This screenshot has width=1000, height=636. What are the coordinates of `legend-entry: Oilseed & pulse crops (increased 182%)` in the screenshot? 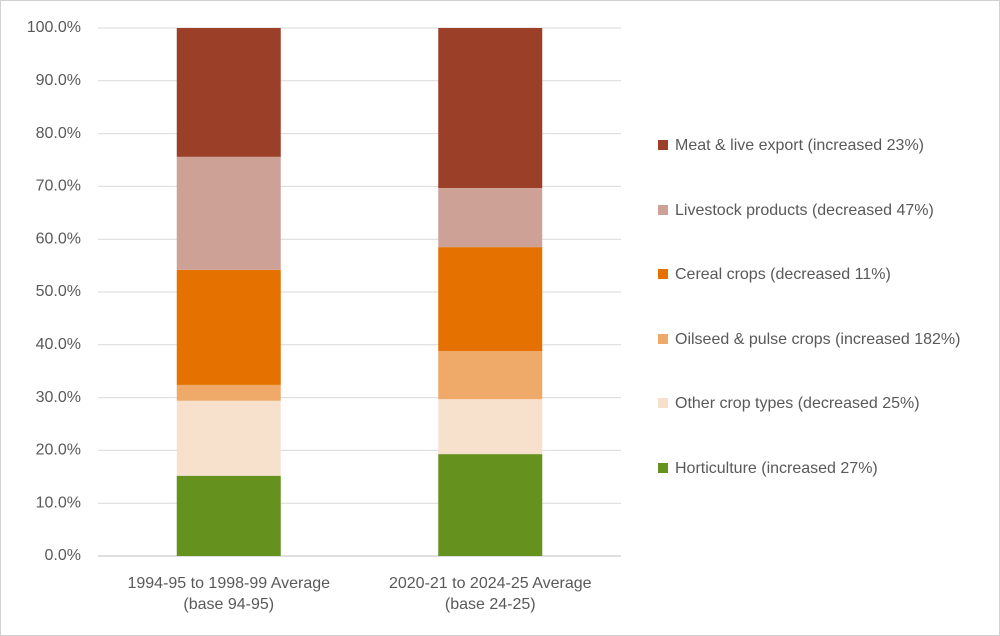 It's located at (819, 339).